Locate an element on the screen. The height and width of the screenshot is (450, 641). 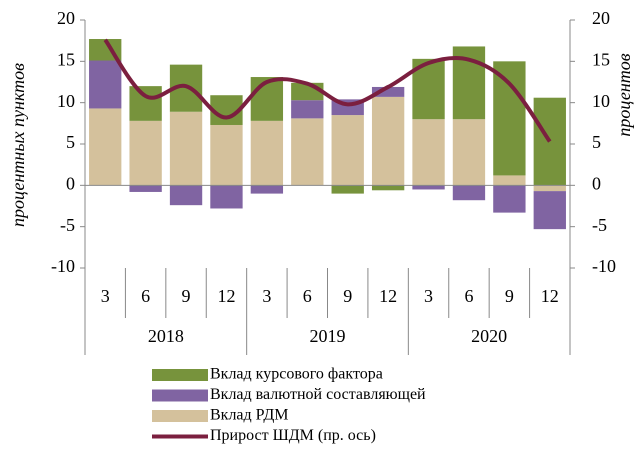
year-label: 2019 is located at coordinates (328, 336).